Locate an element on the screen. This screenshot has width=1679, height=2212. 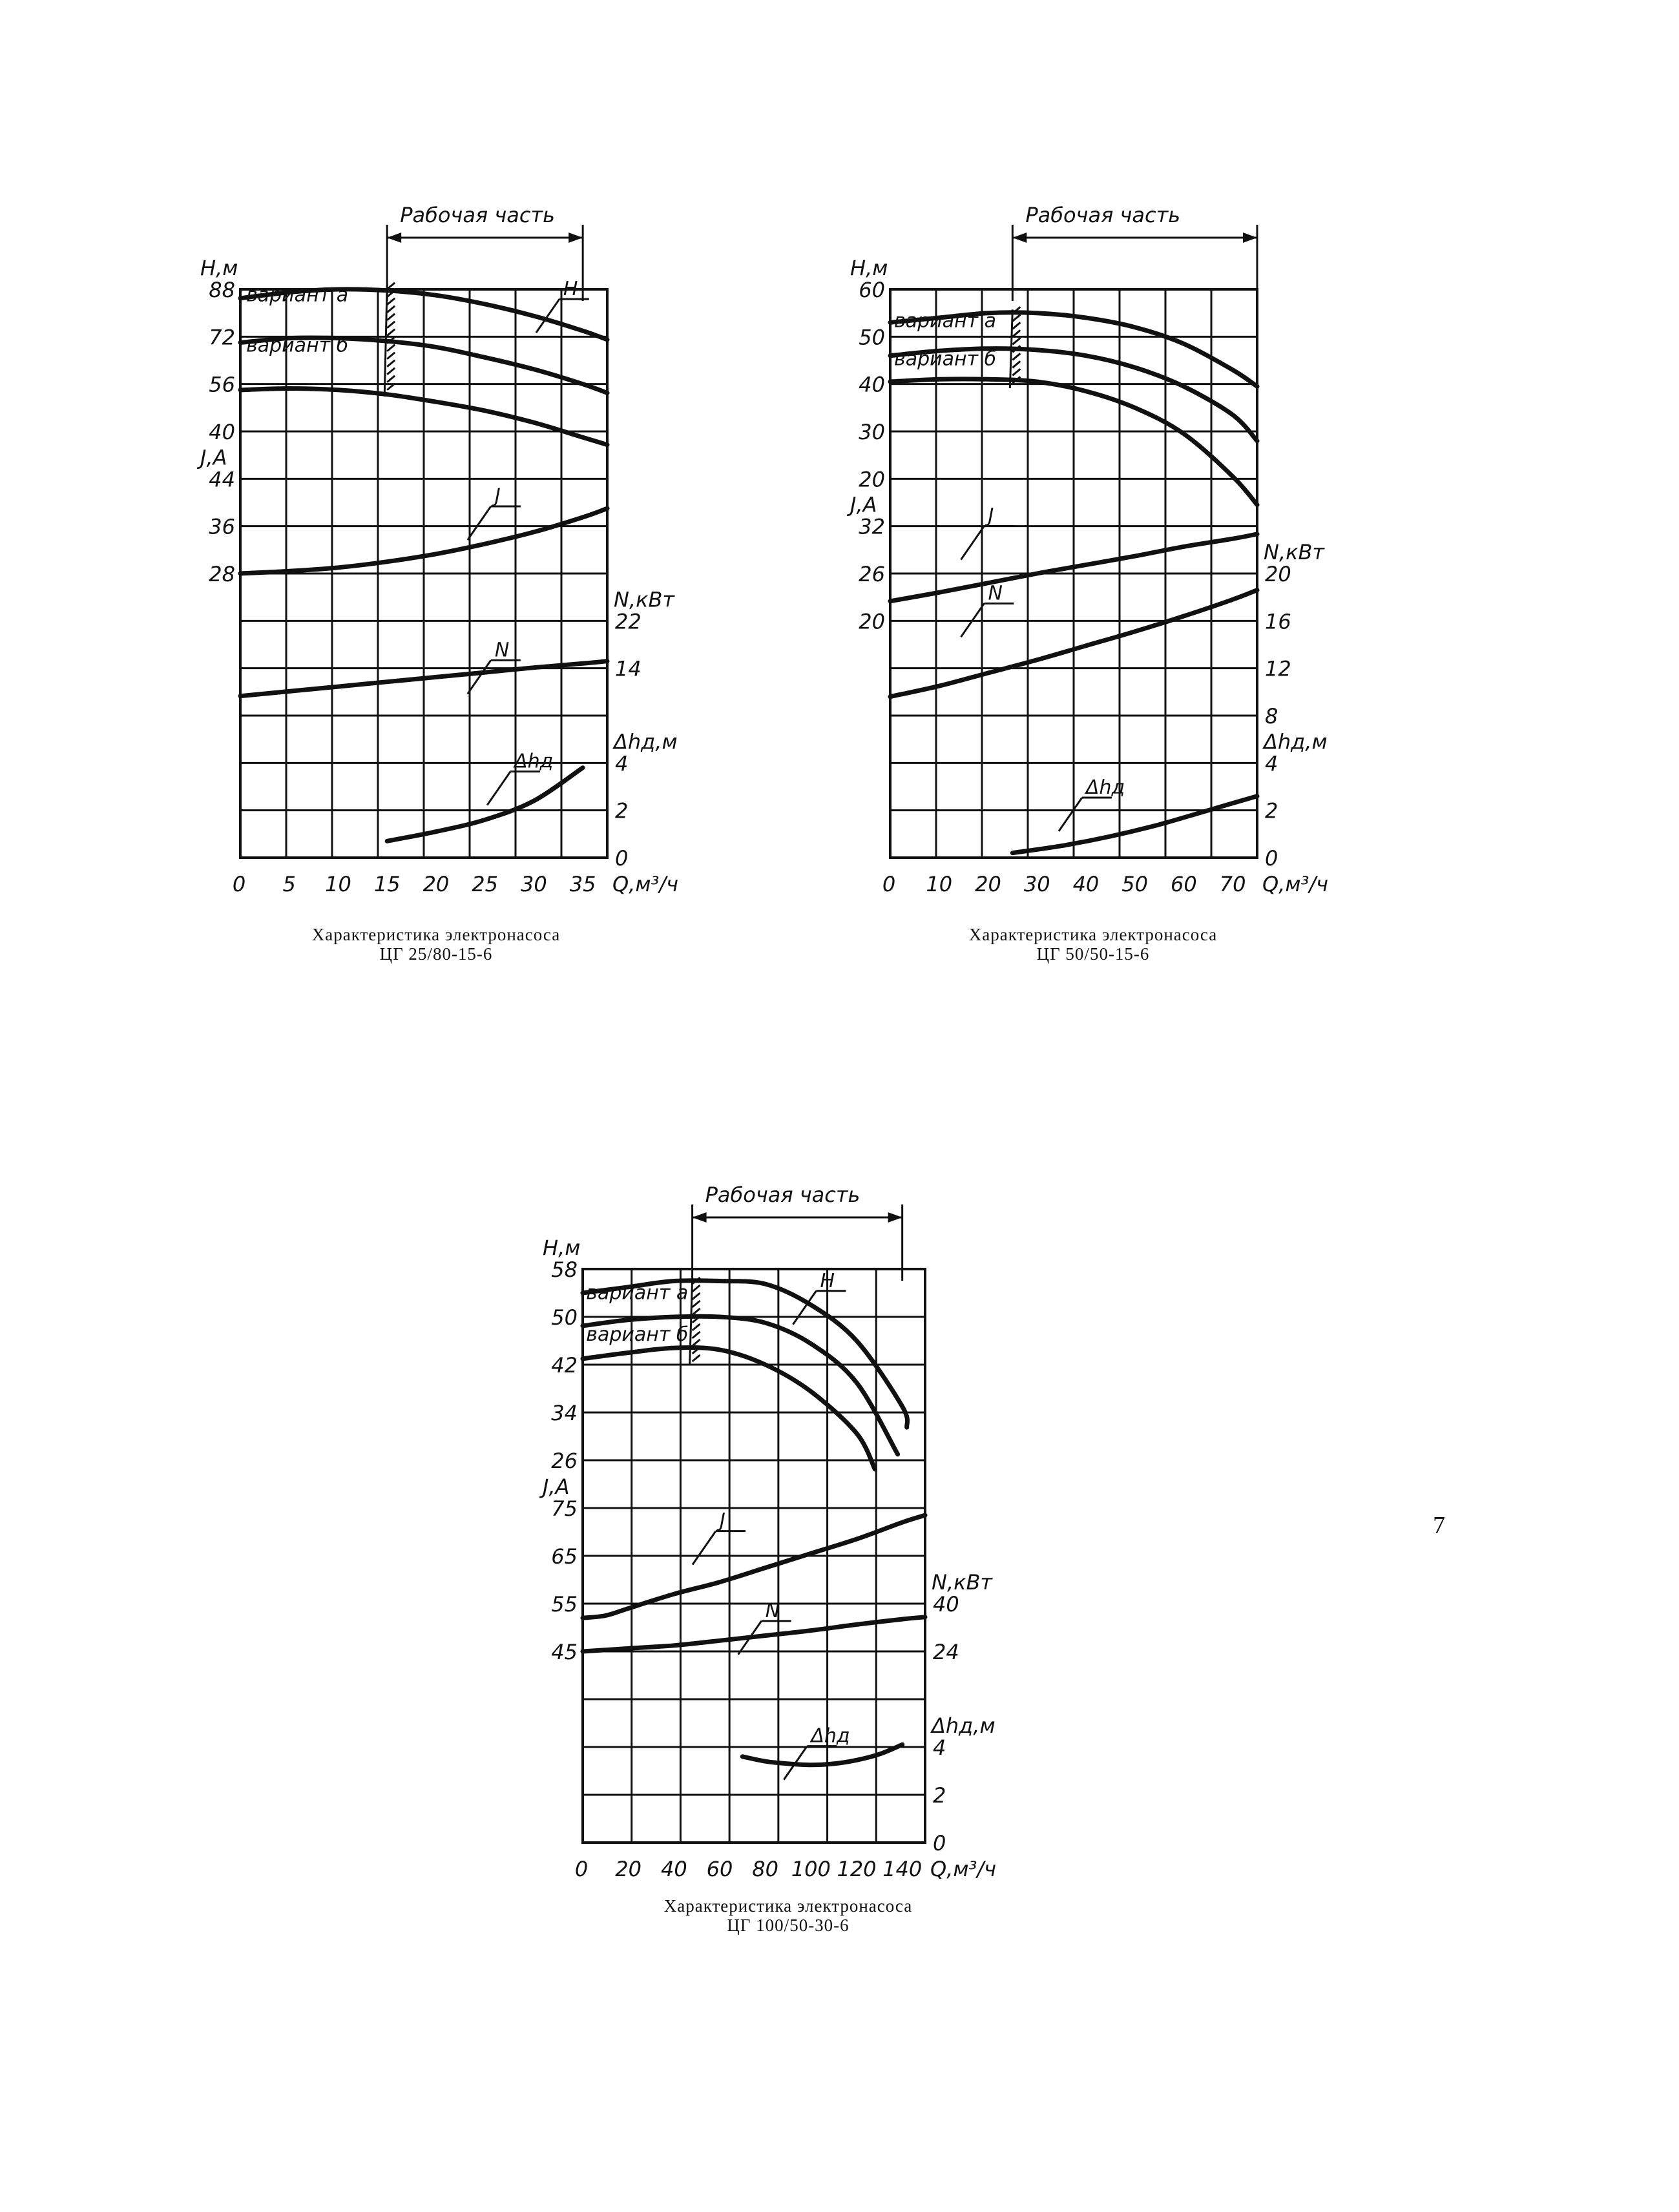
caption-line-2: ЦГ 50/50-15-6 is located at coordinates (1093, 954).